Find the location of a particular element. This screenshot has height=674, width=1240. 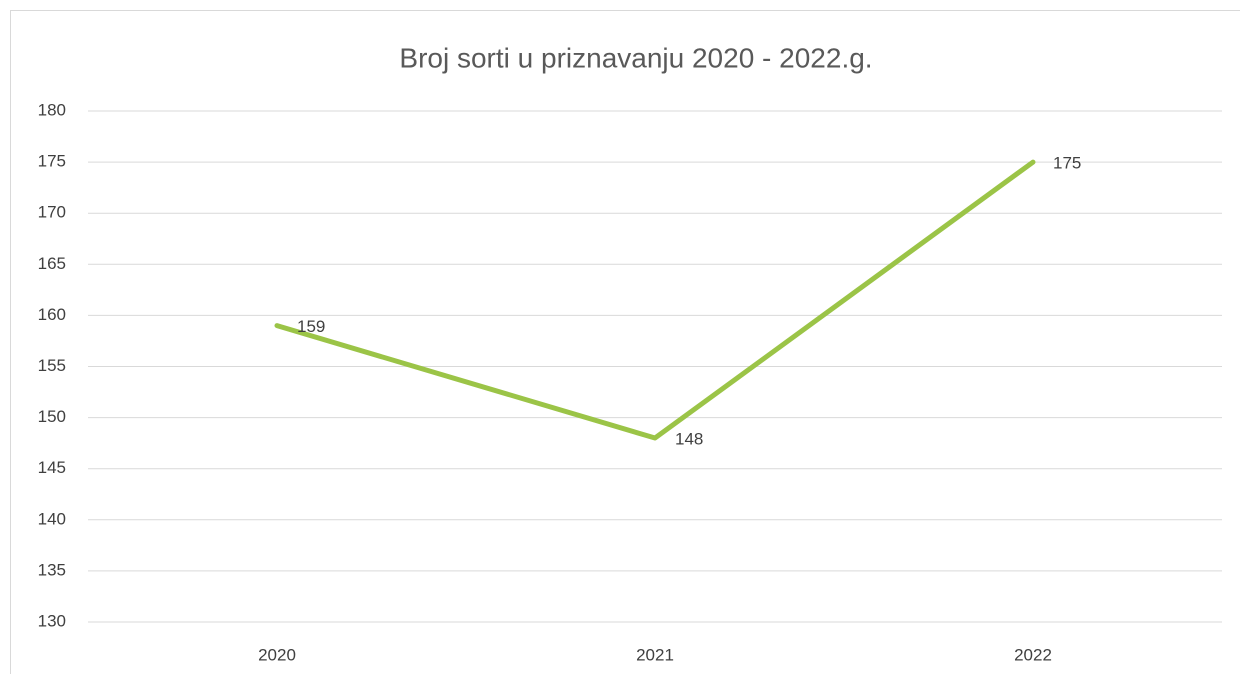

y-tick-label: 140 is located at coordinates (52, 518).